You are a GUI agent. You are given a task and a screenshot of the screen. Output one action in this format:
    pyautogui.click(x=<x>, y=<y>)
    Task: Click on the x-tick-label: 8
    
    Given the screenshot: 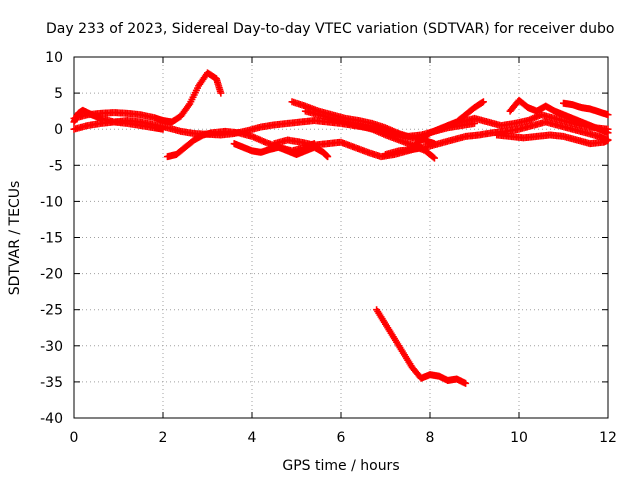 What is the action you would take?
    pyautogui.click(x=430, y=438)
    